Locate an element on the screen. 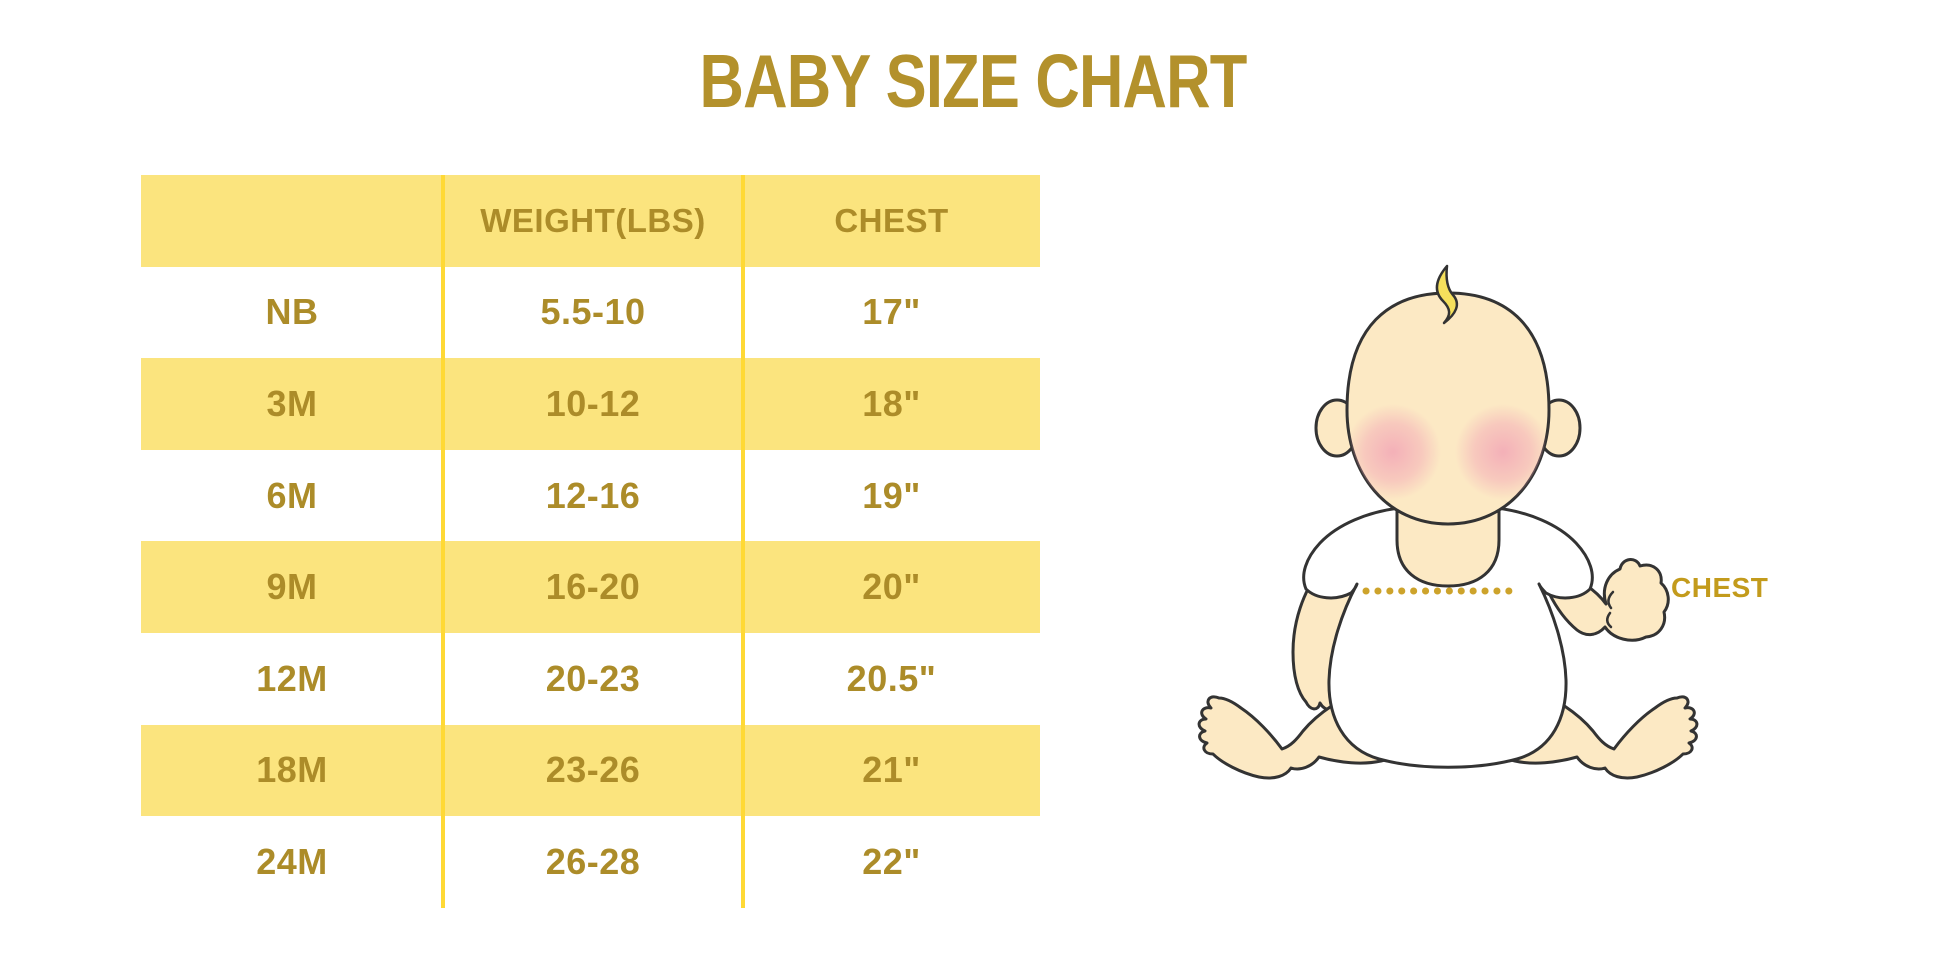 The height and width of the screenshot is (973, 1946). weight-cell: 23-26 is located at coordinates (593, 770).